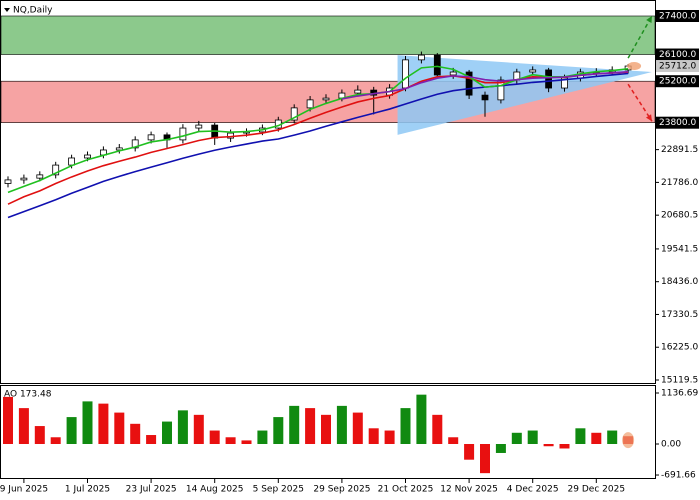 The image size is (700, 500). Describe the element at coordinates (679, 249) in the screenshot. I see `y-tick-label: 19541.5` at that location.